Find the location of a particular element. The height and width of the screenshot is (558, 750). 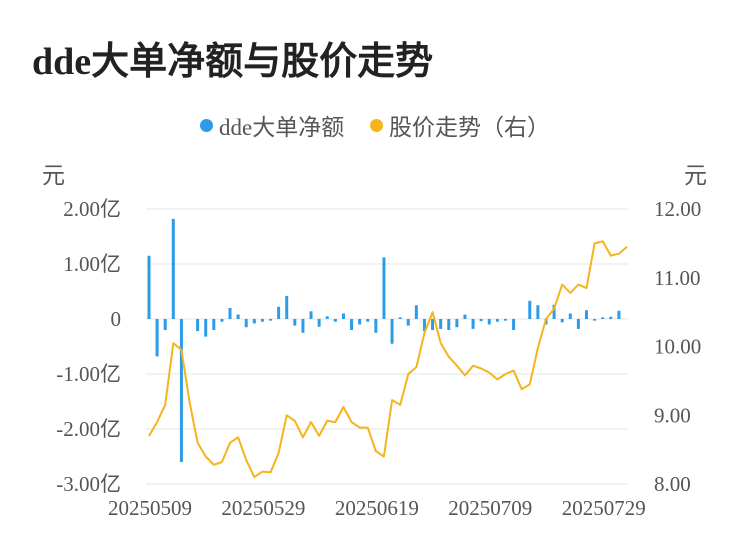

right-tick-label: 10.00 is located at coordinates (677, 347).